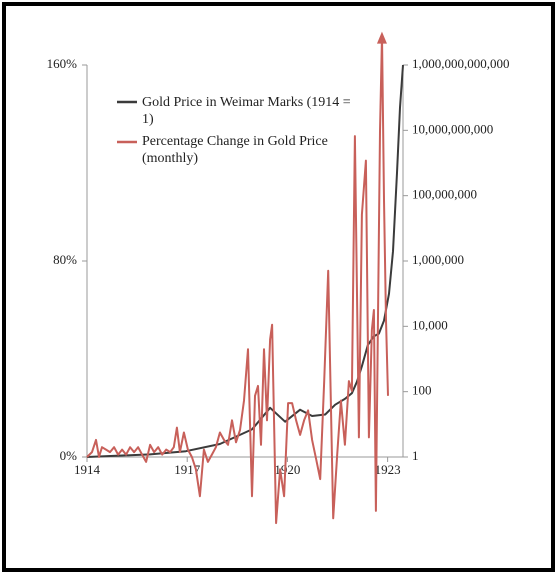  Describe the element at coordinates (415, 455) in the screenshot. I see `y2-tick-label: 1` at that location.